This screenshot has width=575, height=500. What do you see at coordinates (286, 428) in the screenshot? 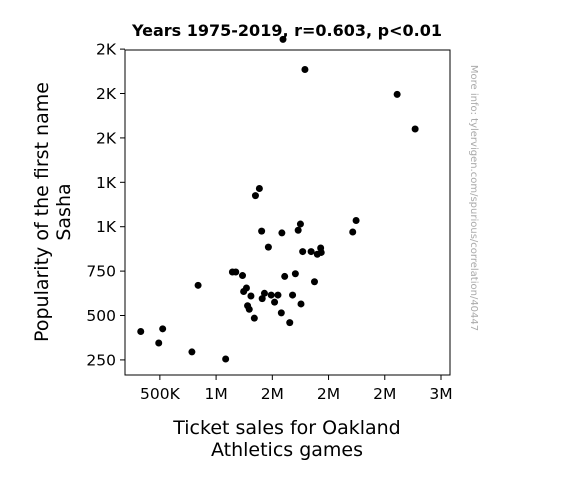
I see `x-axis-label-line-1: Ticket sales for Oakland` at bounding box center [286, 428].